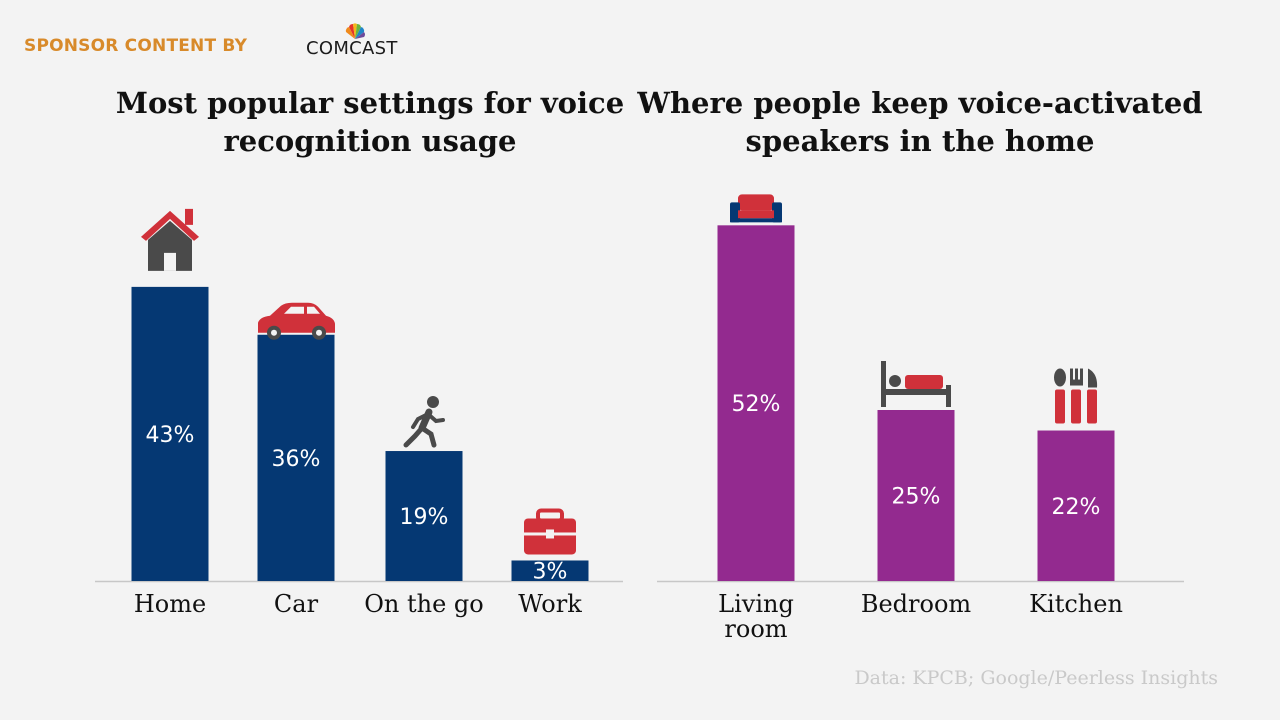  What do you see at coordinates (1076, 396) in the screenshot?
I see `utensils-icon` at bounding box center [1076, 396].